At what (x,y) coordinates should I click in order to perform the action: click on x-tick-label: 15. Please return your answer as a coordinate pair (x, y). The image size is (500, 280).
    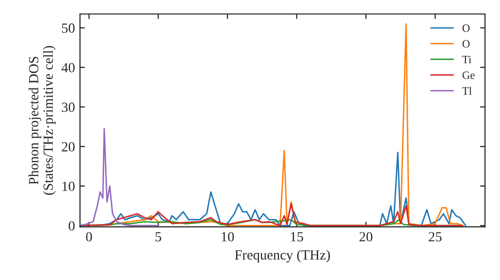
    Looking at the image, I should click on (297, 237).